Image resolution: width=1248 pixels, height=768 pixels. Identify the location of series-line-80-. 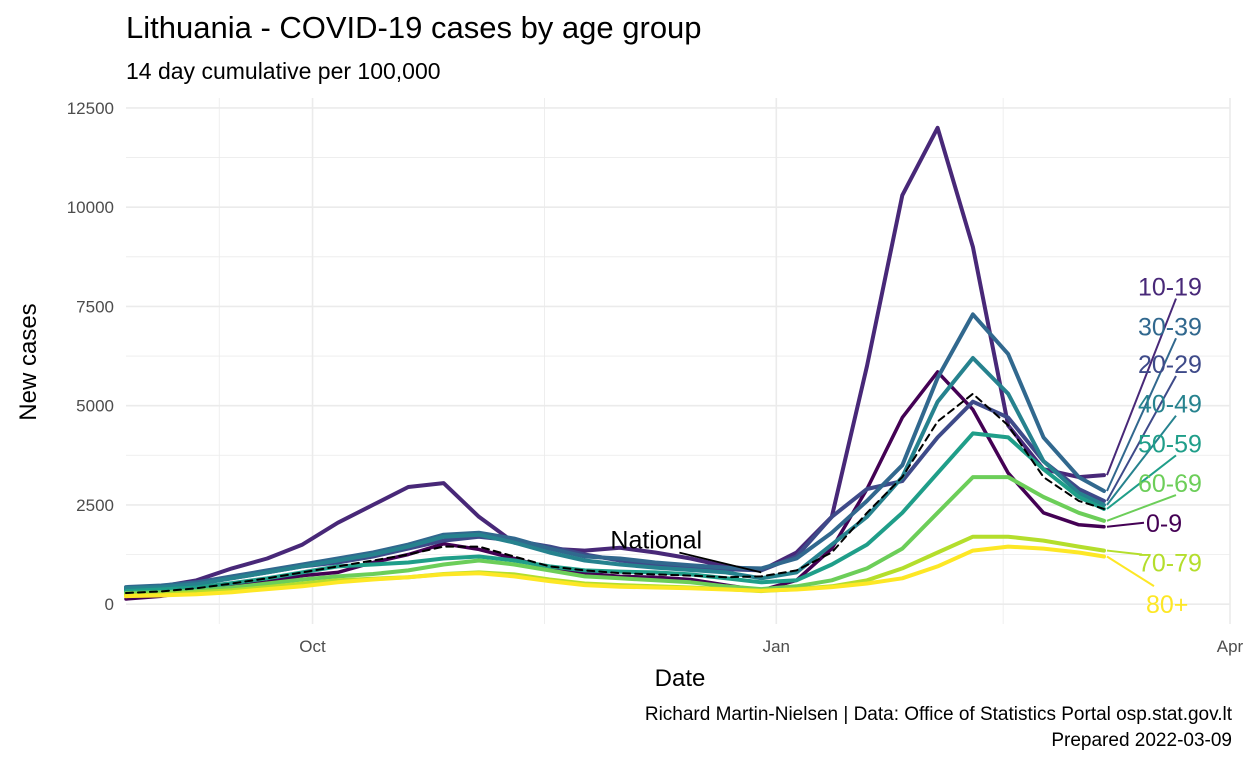
(615, 571).